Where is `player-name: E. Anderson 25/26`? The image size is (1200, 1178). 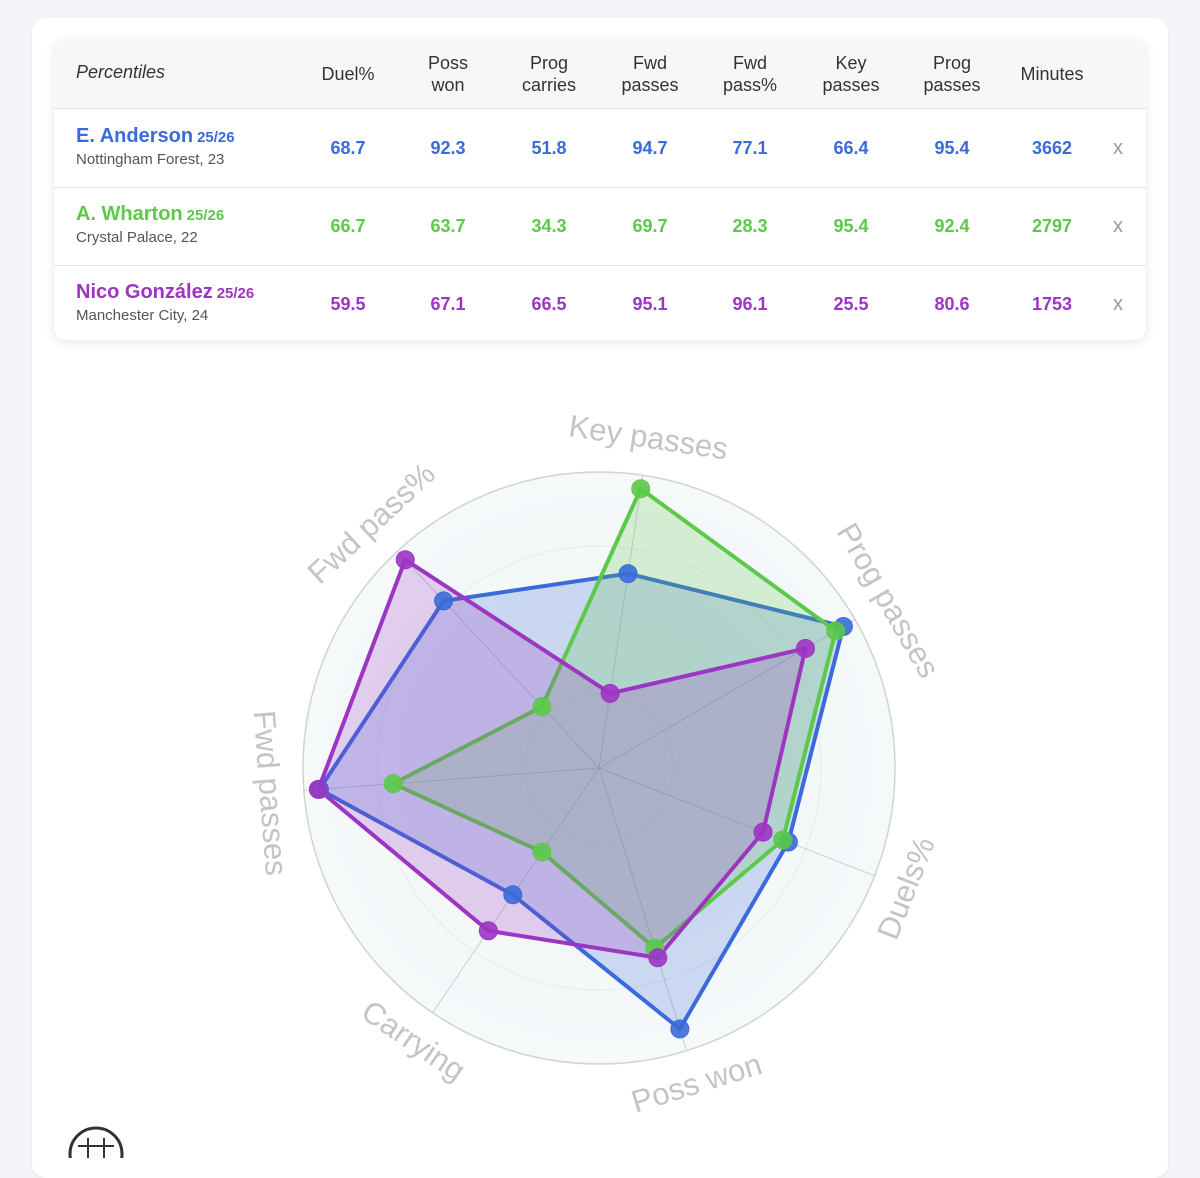 player-name: E. Anderson 25/26 is located at coordinates (155, 136).